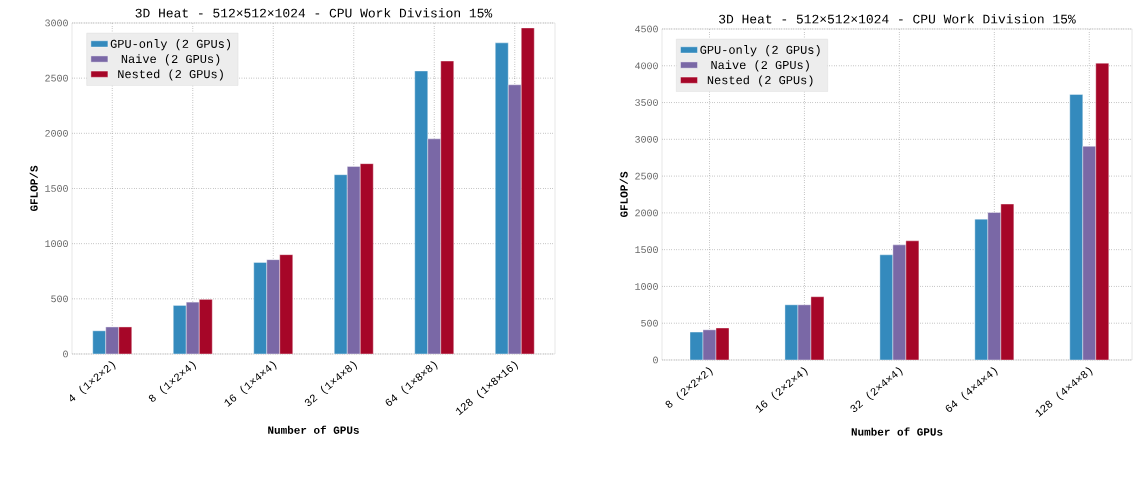 The image size is (1140, 482). What do you see at coordinates (646, 29) in the screenshot?
I see `y-tick-label: 4500` at bounding box center [646, 29].